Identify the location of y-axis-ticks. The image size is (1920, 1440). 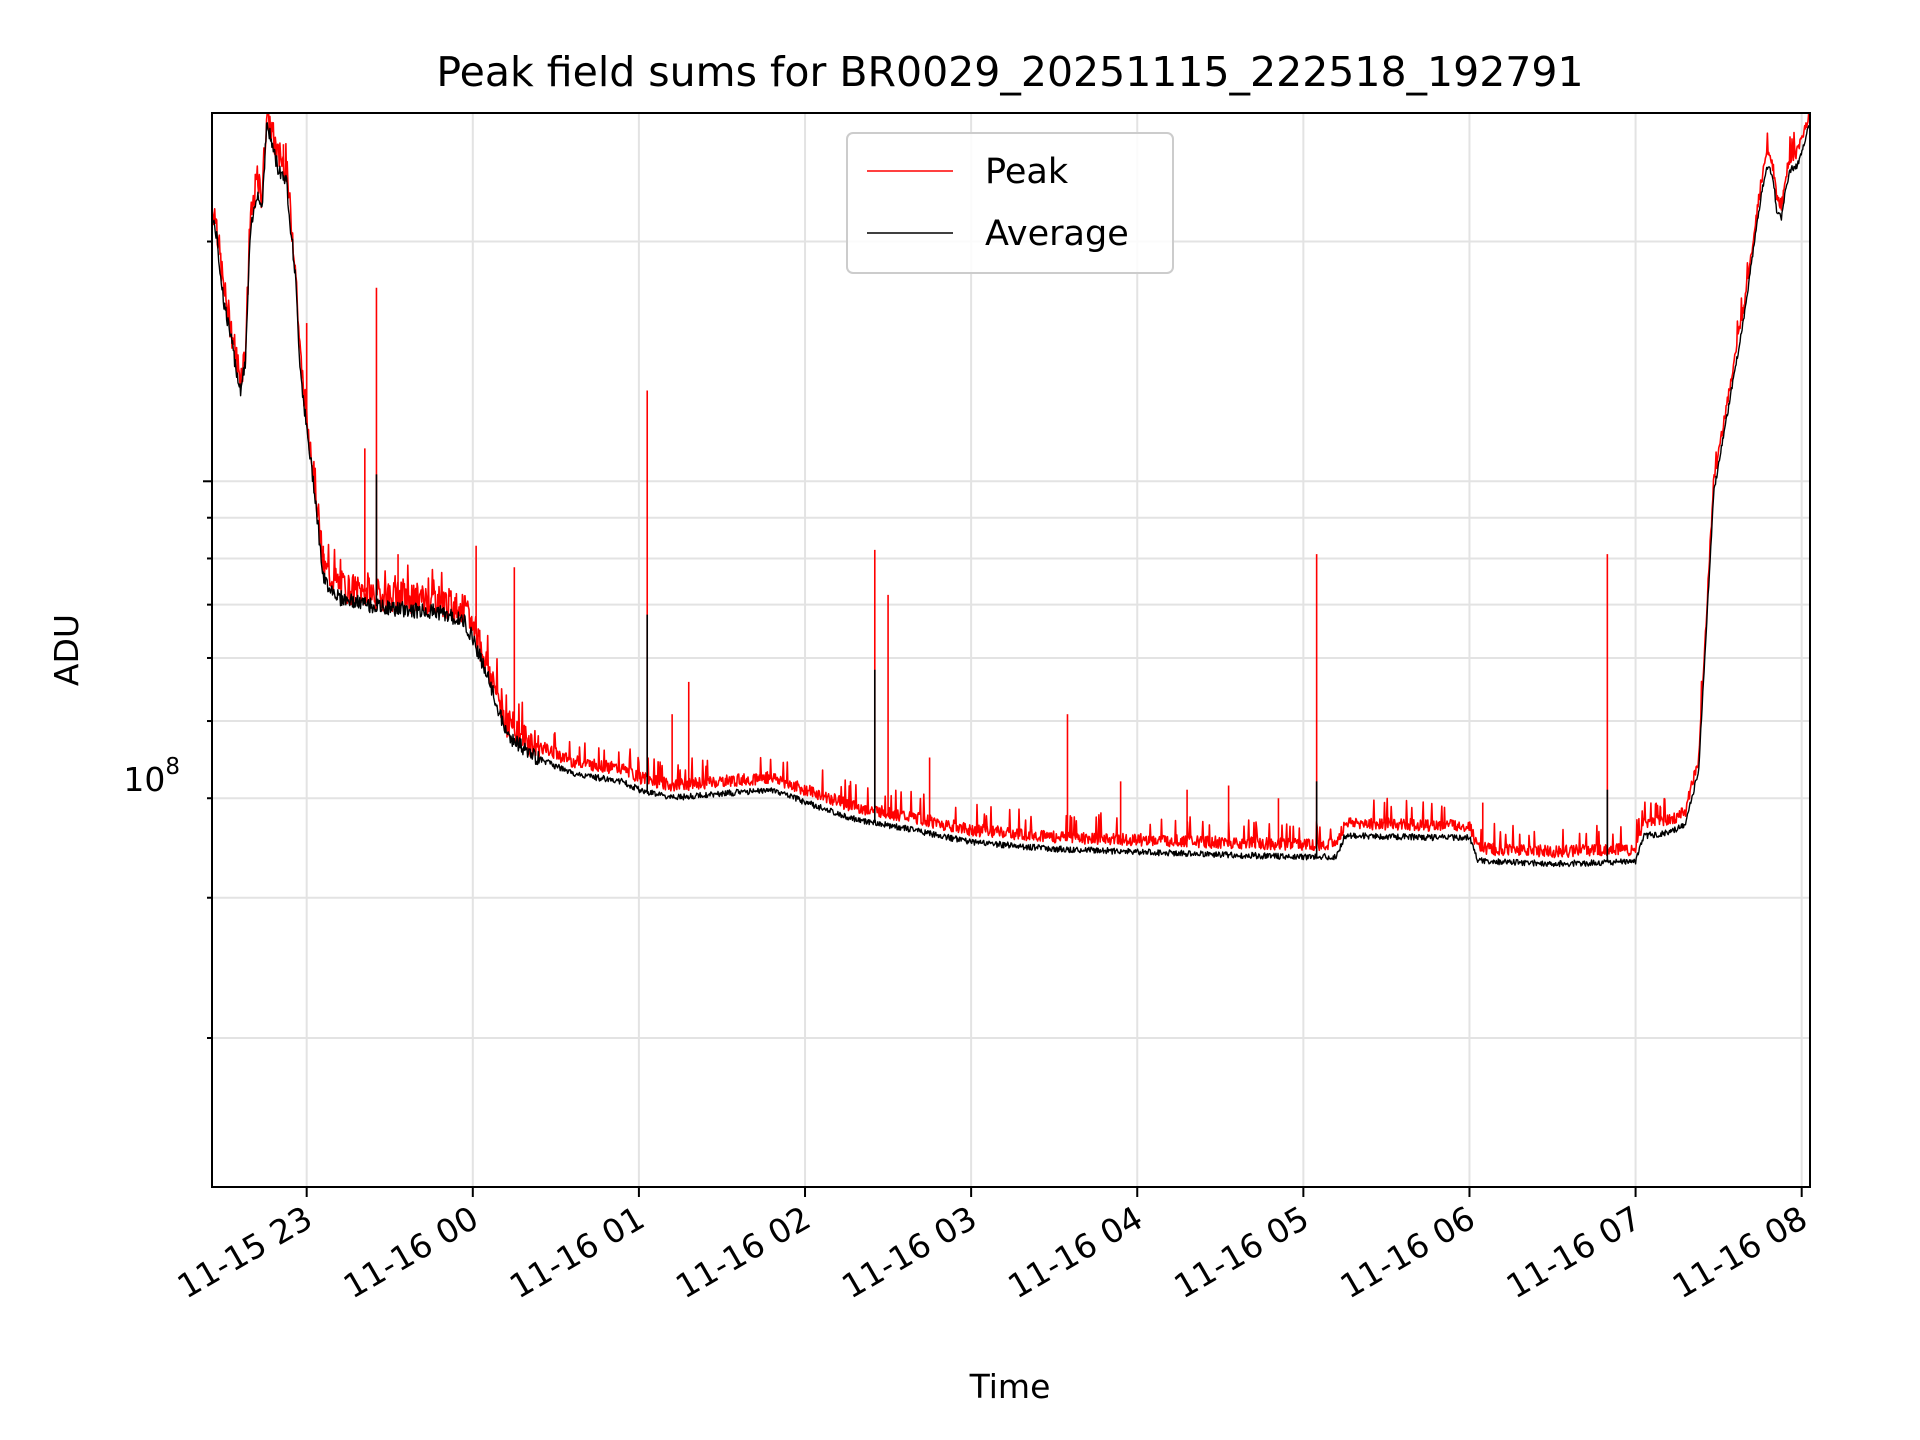
(207, 639).